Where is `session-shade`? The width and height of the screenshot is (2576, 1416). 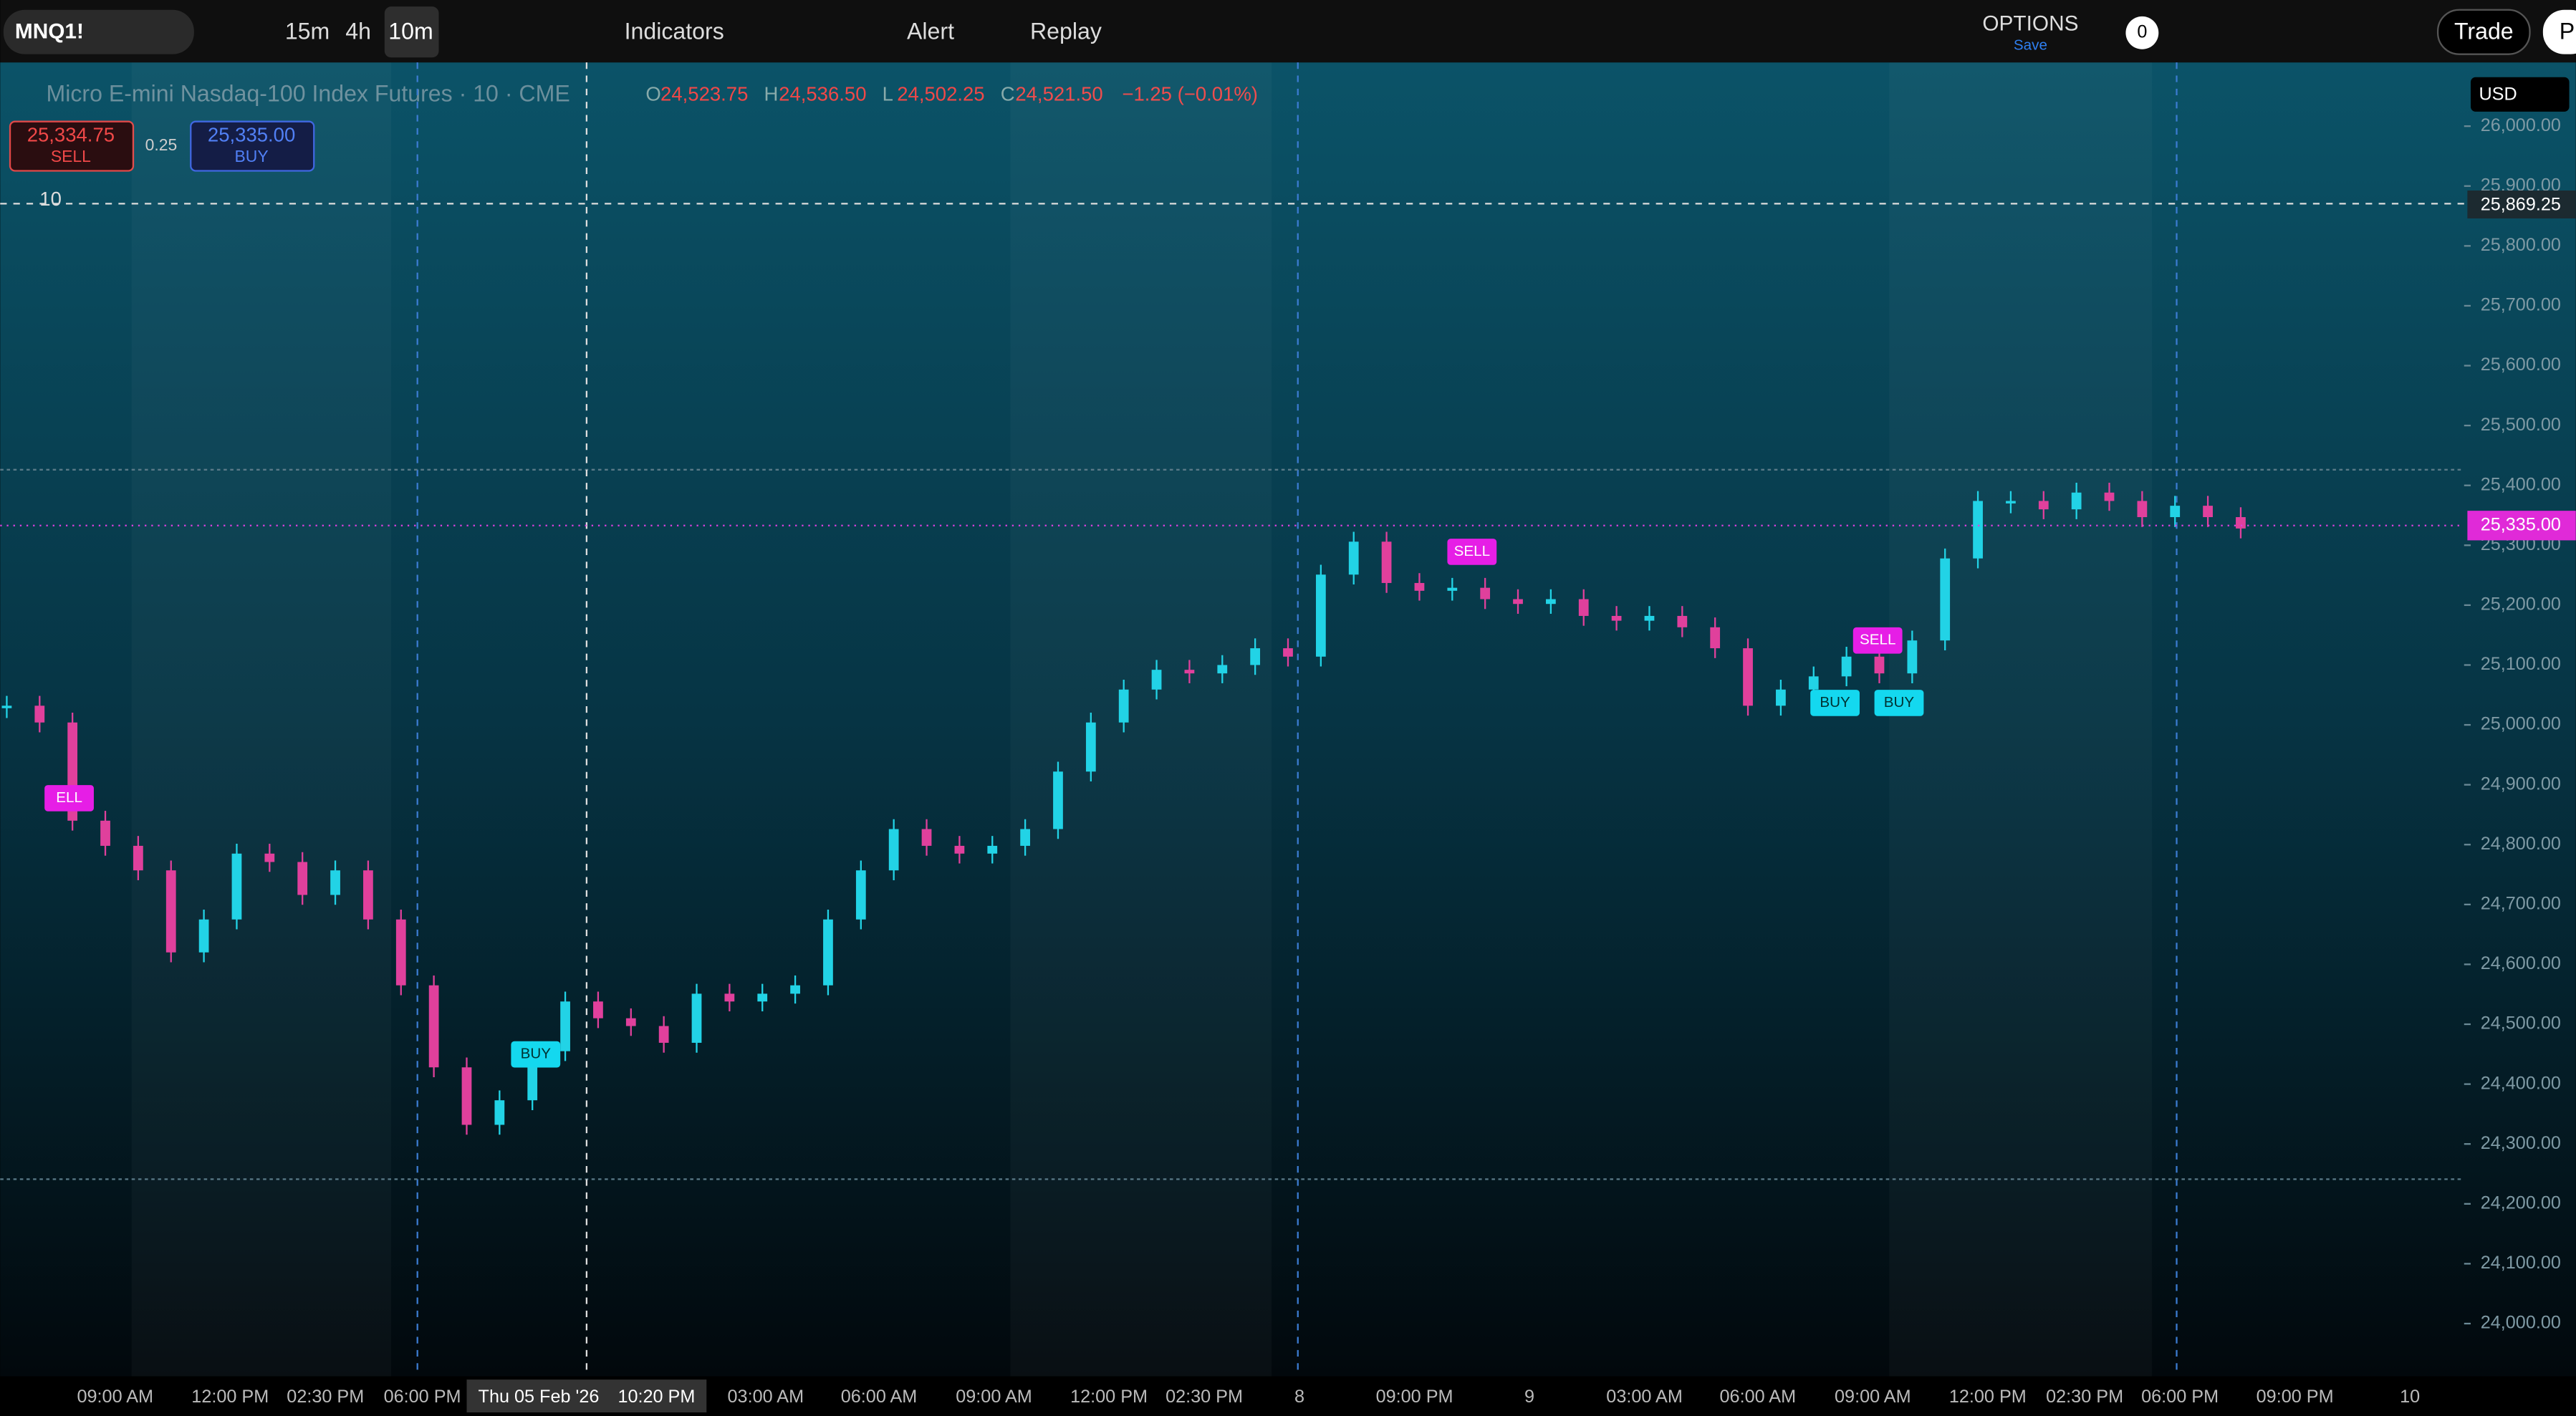
session-shade is located at coordinates (1141, 719).